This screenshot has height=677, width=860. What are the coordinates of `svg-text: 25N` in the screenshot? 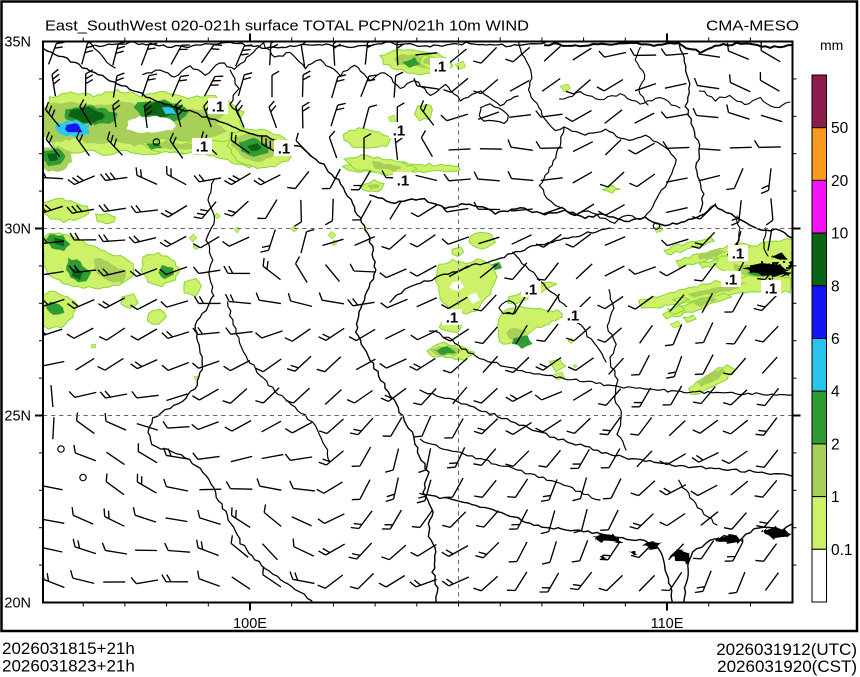 It's located at (17, 417).